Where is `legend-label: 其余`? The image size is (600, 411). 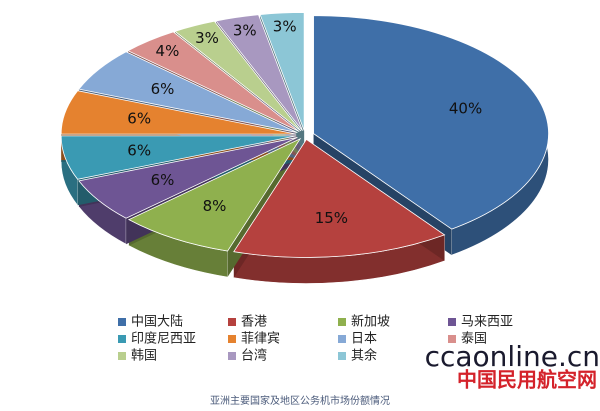
legend-label: 其余 is located at coordinates (364, 356).